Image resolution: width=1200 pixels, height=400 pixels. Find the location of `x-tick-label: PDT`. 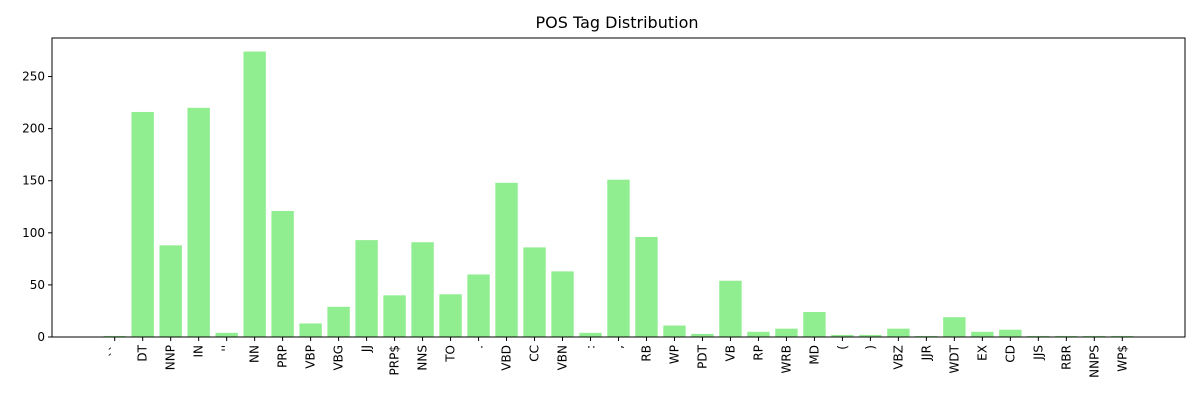

x-tick-label: PDT is located at coordinates (702, 356).